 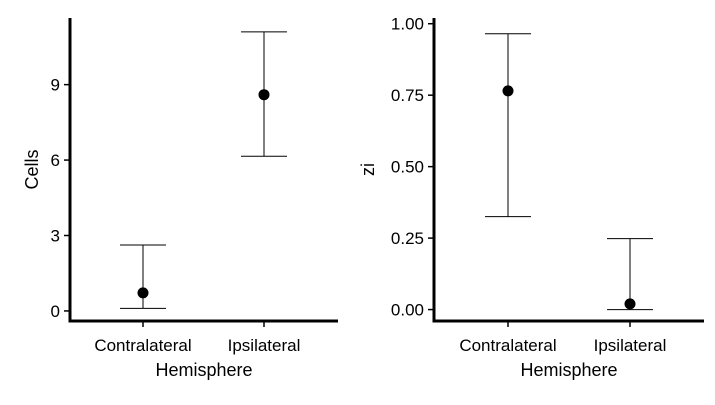 What do you see at coordinates (407, 95) in the screenshot?
I see `y-tick-label: 0.75` at bounding box center [407, 95].